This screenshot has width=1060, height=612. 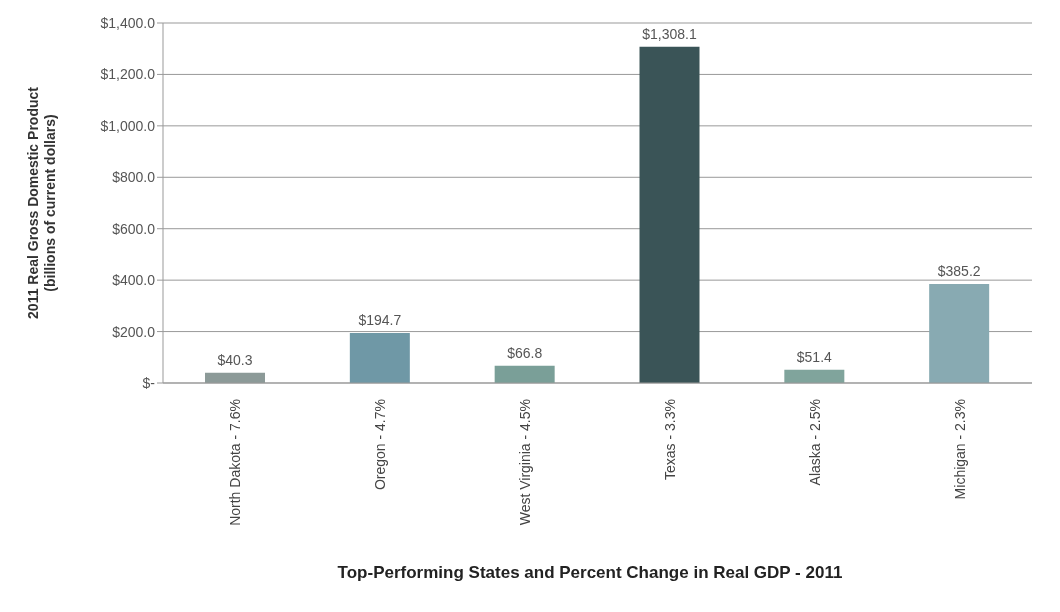 I want to click on x-tick-label: Texas - 3.3%, so click(x=669, y=439).